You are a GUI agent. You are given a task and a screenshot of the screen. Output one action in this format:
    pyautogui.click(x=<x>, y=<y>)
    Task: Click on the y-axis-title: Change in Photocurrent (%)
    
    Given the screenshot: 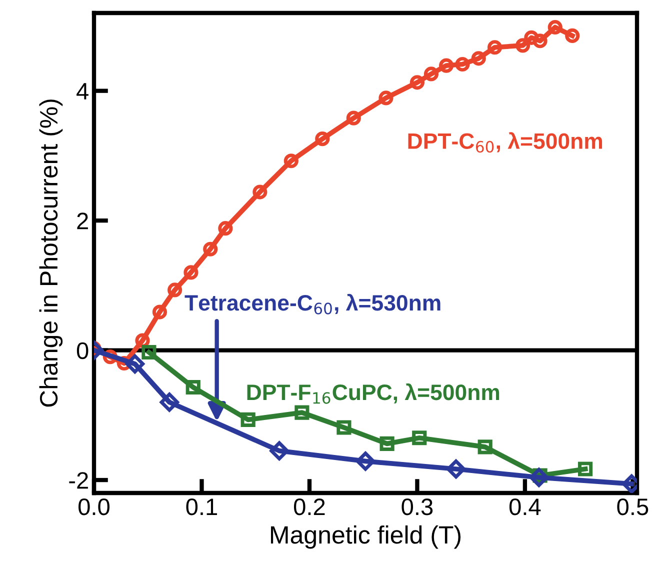 What is the action you would take?
    pyautogui.click(x=51, y=253)
    